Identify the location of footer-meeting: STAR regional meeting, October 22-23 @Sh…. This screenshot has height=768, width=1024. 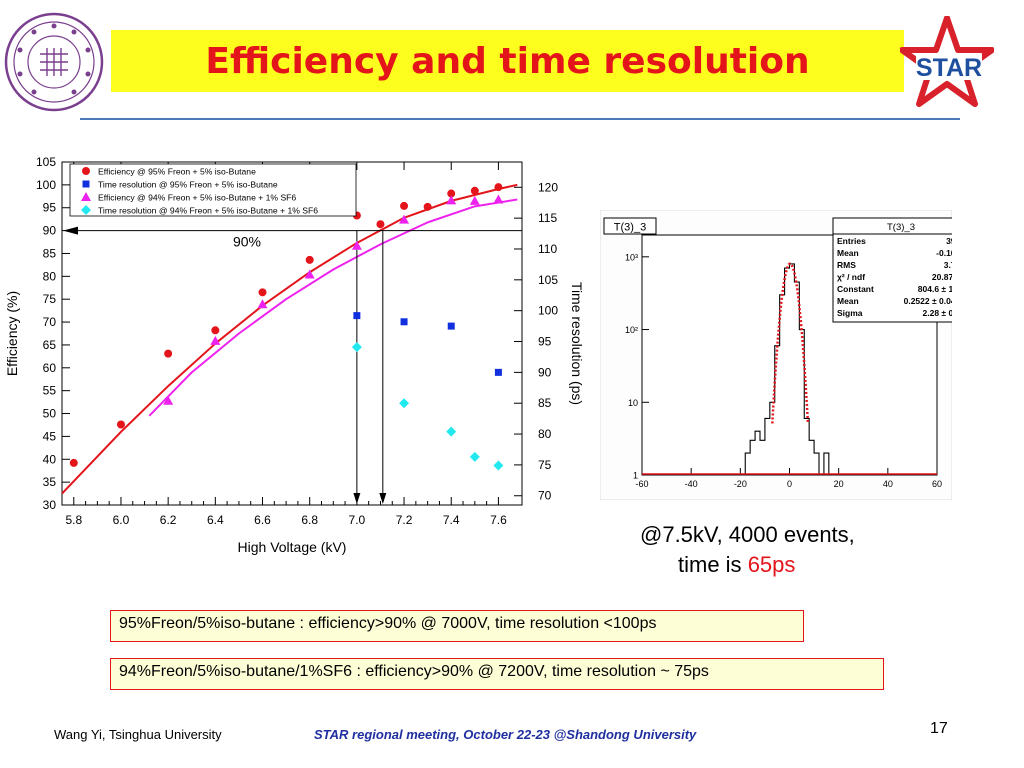
(505, 734).